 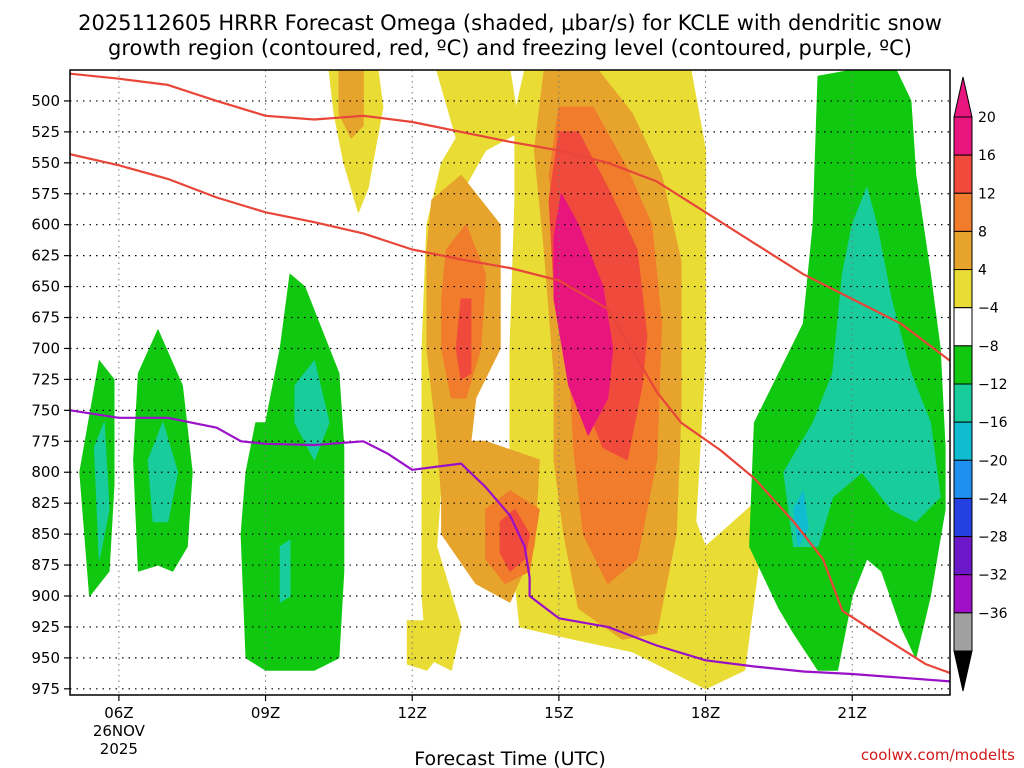 I want to click on colorbar: 20 16 12 8 4 −4 −8 −12 −16 −20 −24 −28 −32 −36, so click(x=980, y=384).